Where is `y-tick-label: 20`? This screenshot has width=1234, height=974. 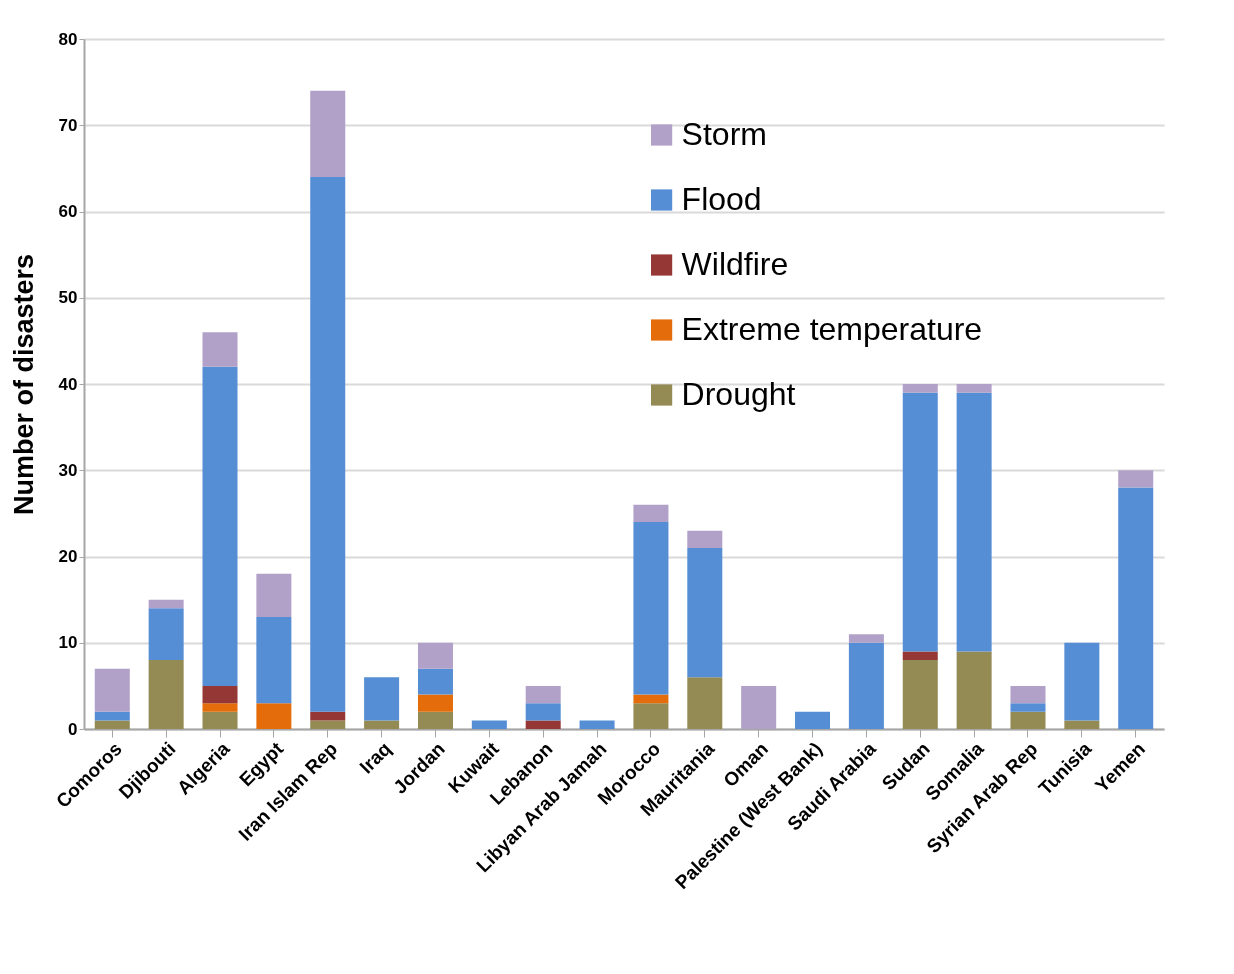 y-tick-label: 20 is located at coordinates (68, 556).